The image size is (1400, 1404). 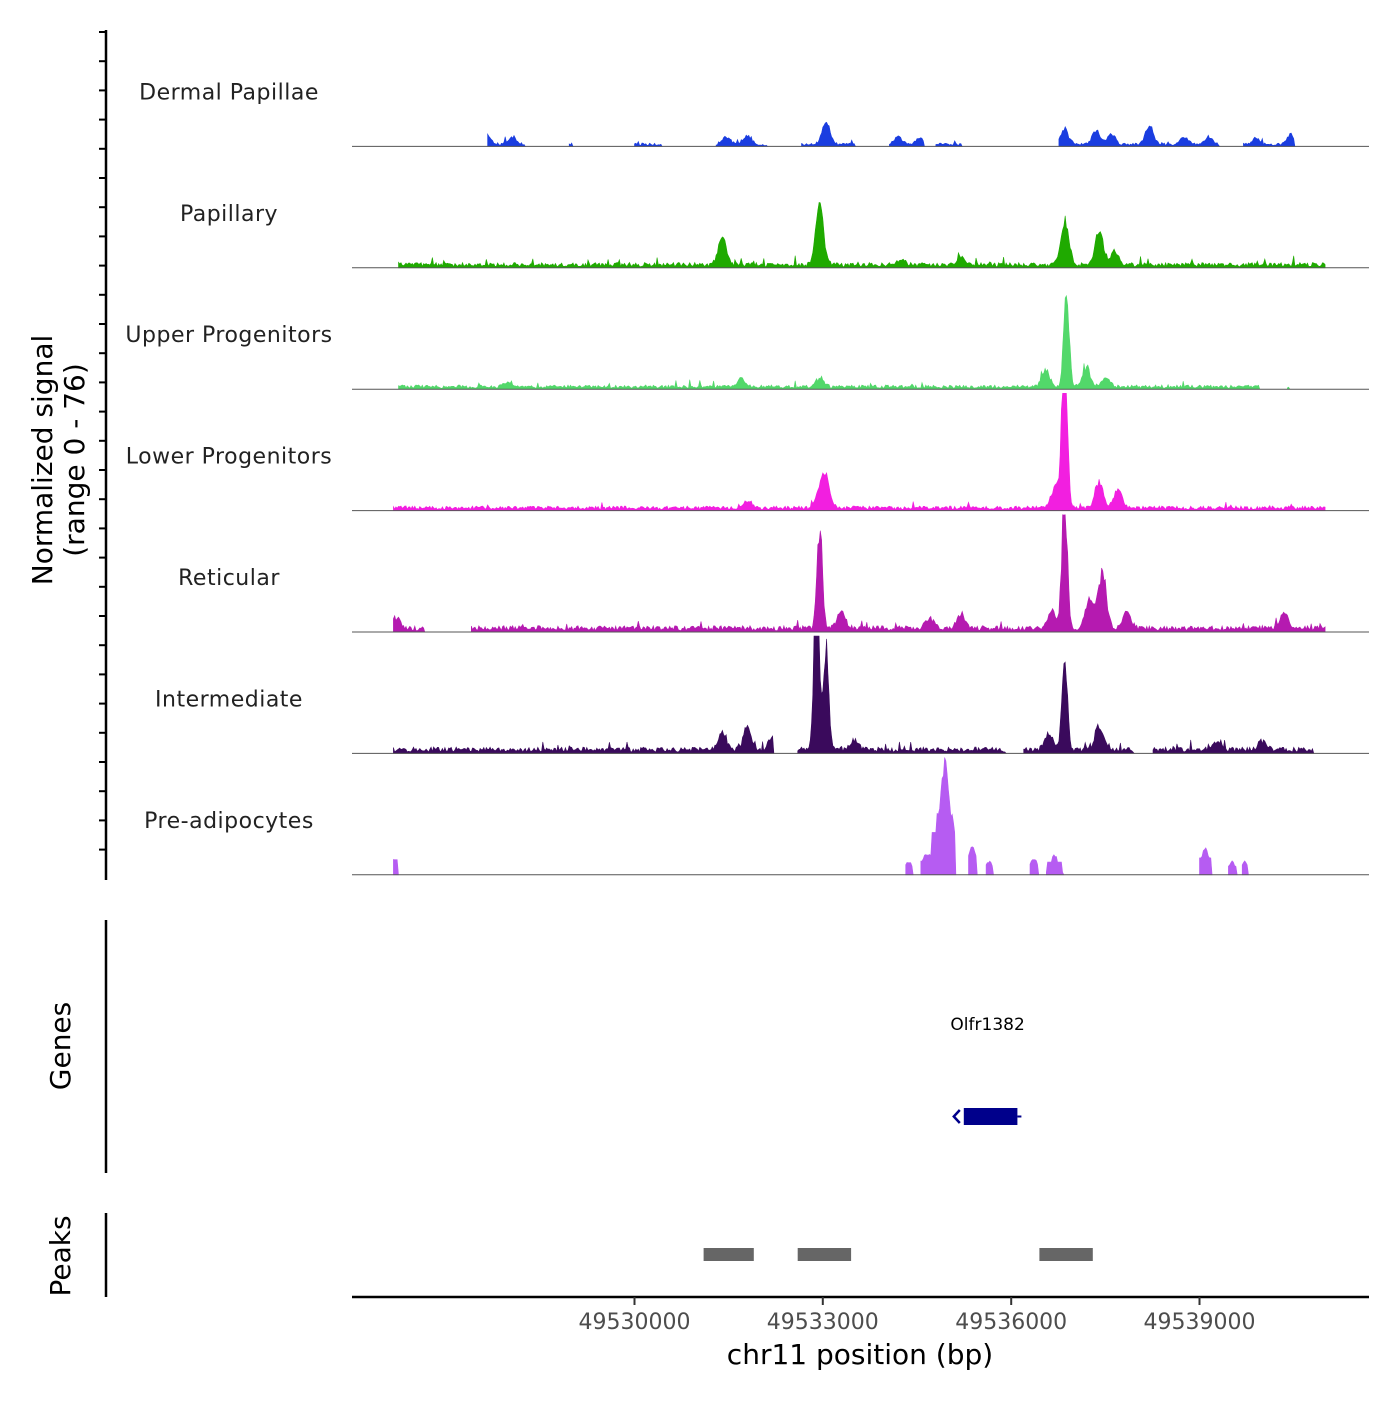 What do you see at coordinates (1200, 1322) in the screenshot?
I see `x-tick-label: 49539000` at bounding box center [1200, 1322].